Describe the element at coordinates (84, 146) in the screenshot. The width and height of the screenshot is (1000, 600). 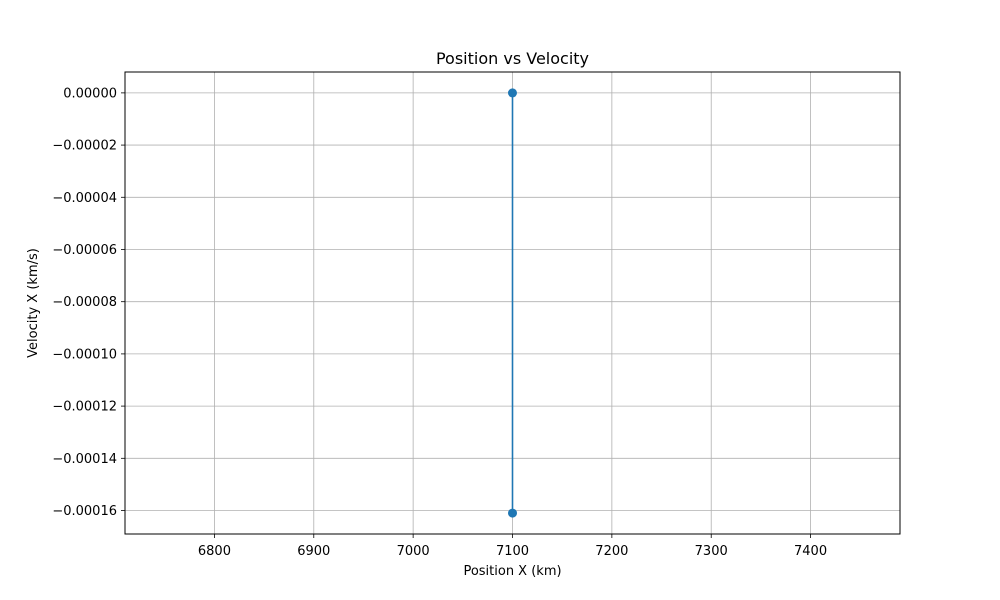
I see `y-tick-label: −0.00002` at that location.